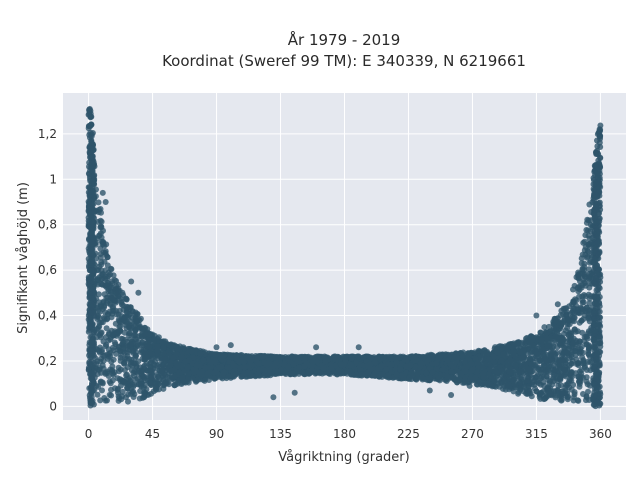  Describe the element at coordinates (344, 39) in the screenshot. I see `chart-title-line-1: År 1979 - 2019` at that location.